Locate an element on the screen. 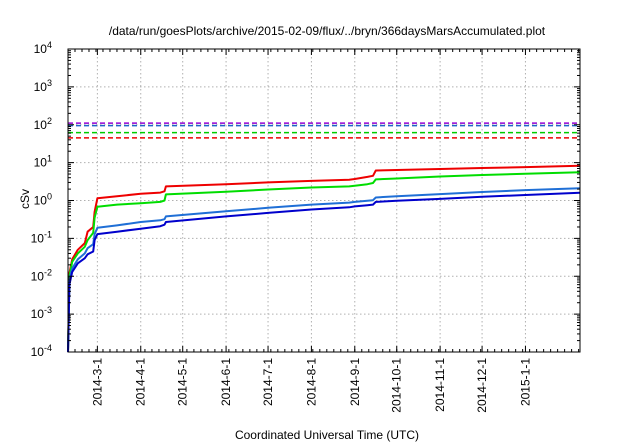 This screenshot has width=640, height=448. y-tick-label: 10² is located at coordinates (43, 124).